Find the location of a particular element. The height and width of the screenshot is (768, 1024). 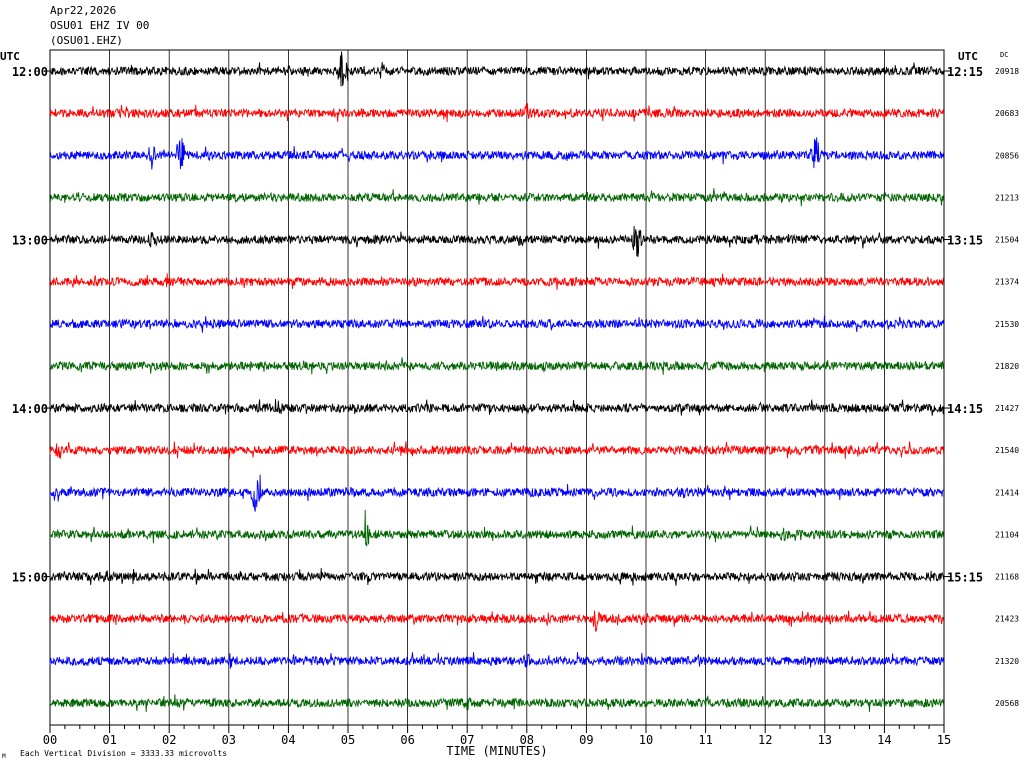

left-hour-label: 12:00 is located at coordinates (30, 72).